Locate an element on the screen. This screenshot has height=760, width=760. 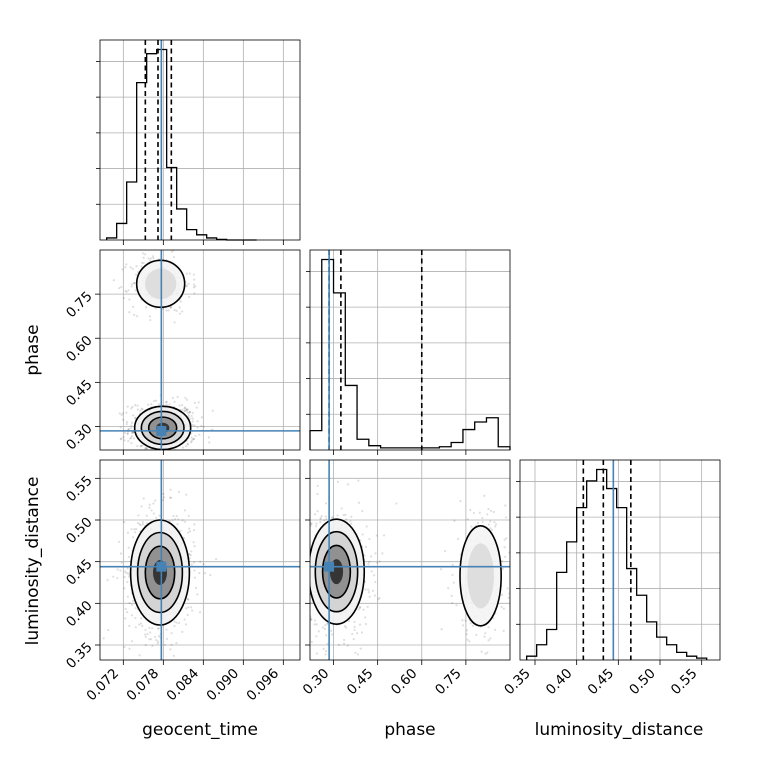
panel-content is located at coordinates (403, 560).